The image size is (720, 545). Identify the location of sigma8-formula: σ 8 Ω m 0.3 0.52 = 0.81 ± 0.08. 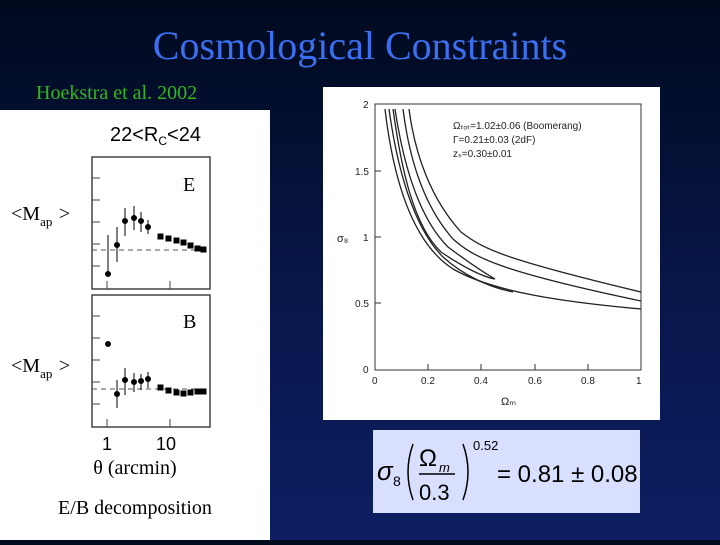
(506, 471).